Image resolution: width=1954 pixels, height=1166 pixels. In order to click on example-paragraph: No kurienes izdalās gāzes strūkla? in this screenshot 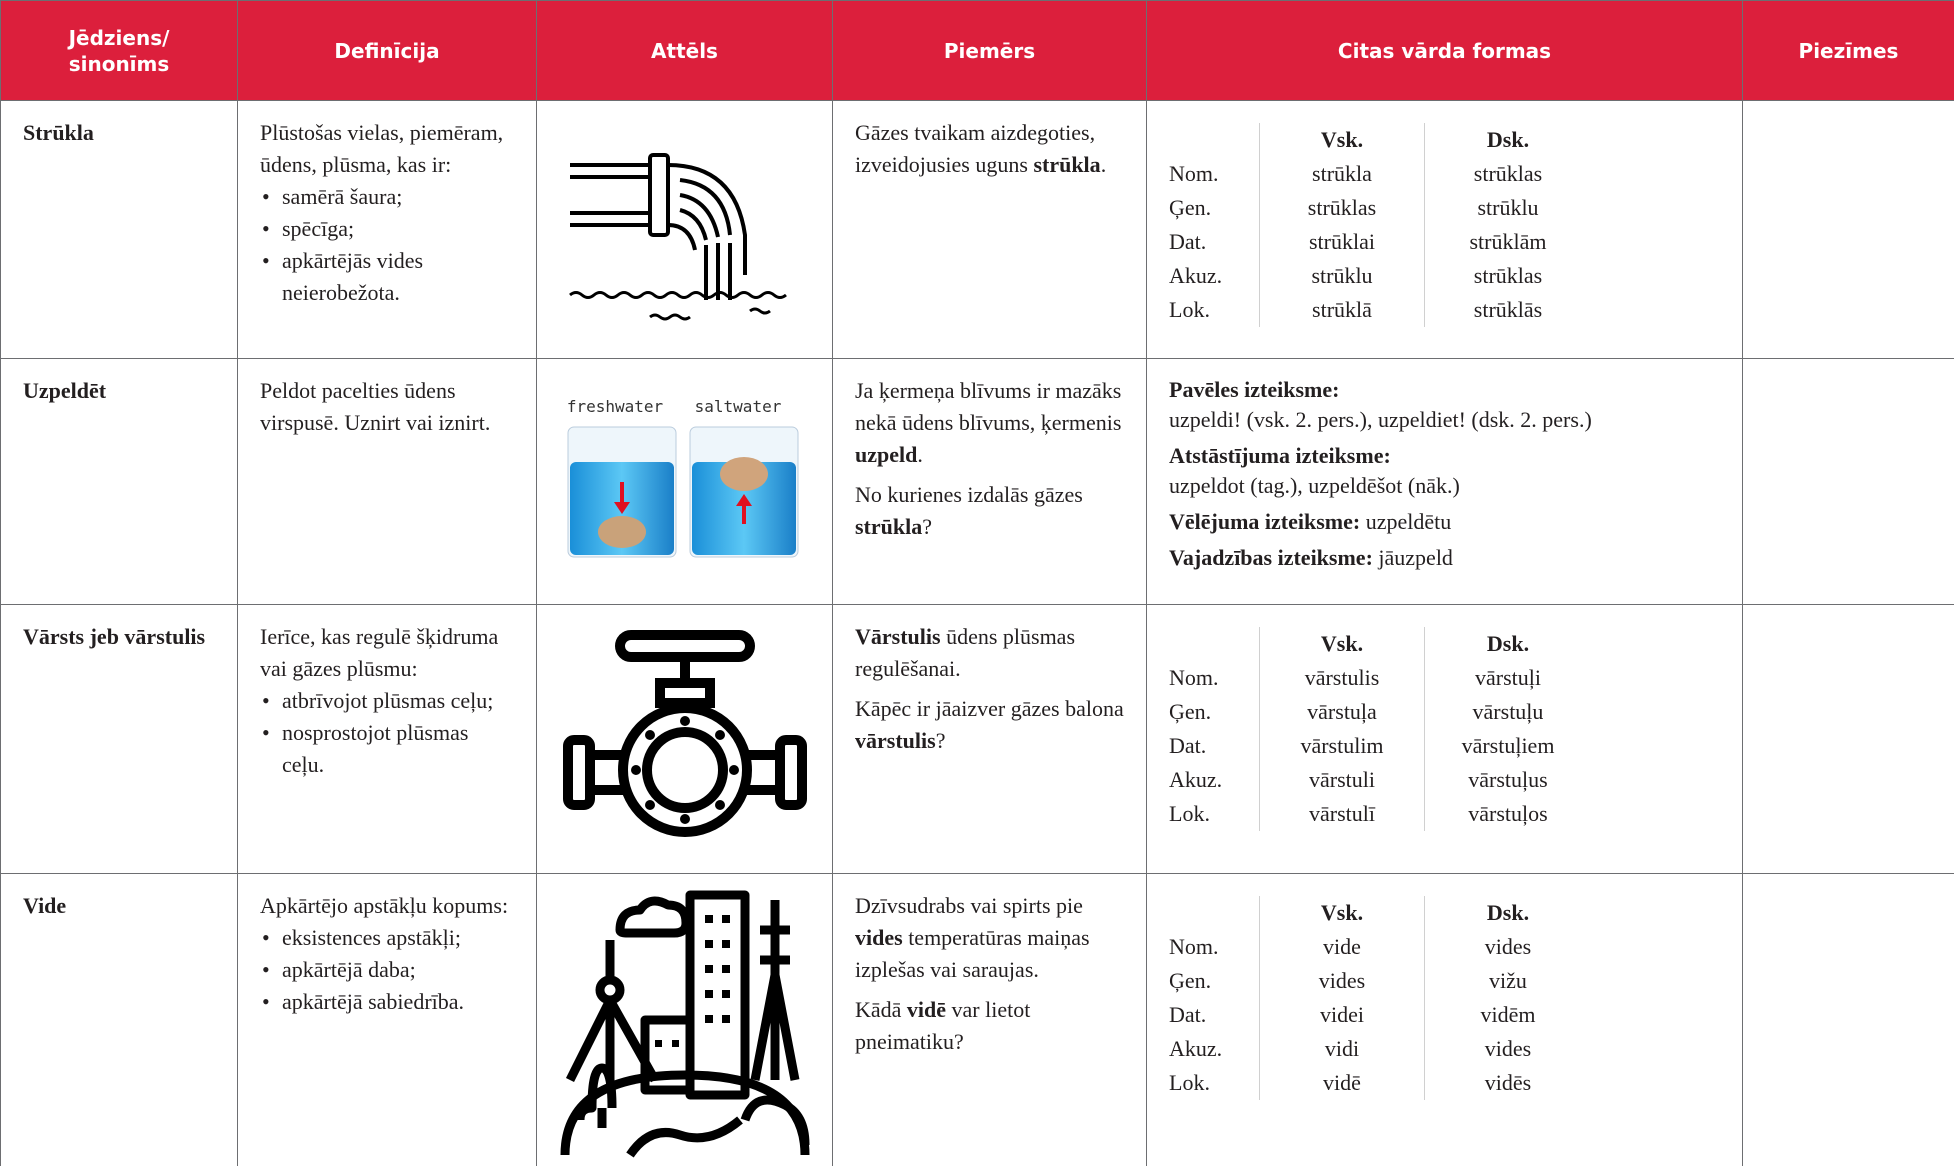, I will do `click(989, 511)`.